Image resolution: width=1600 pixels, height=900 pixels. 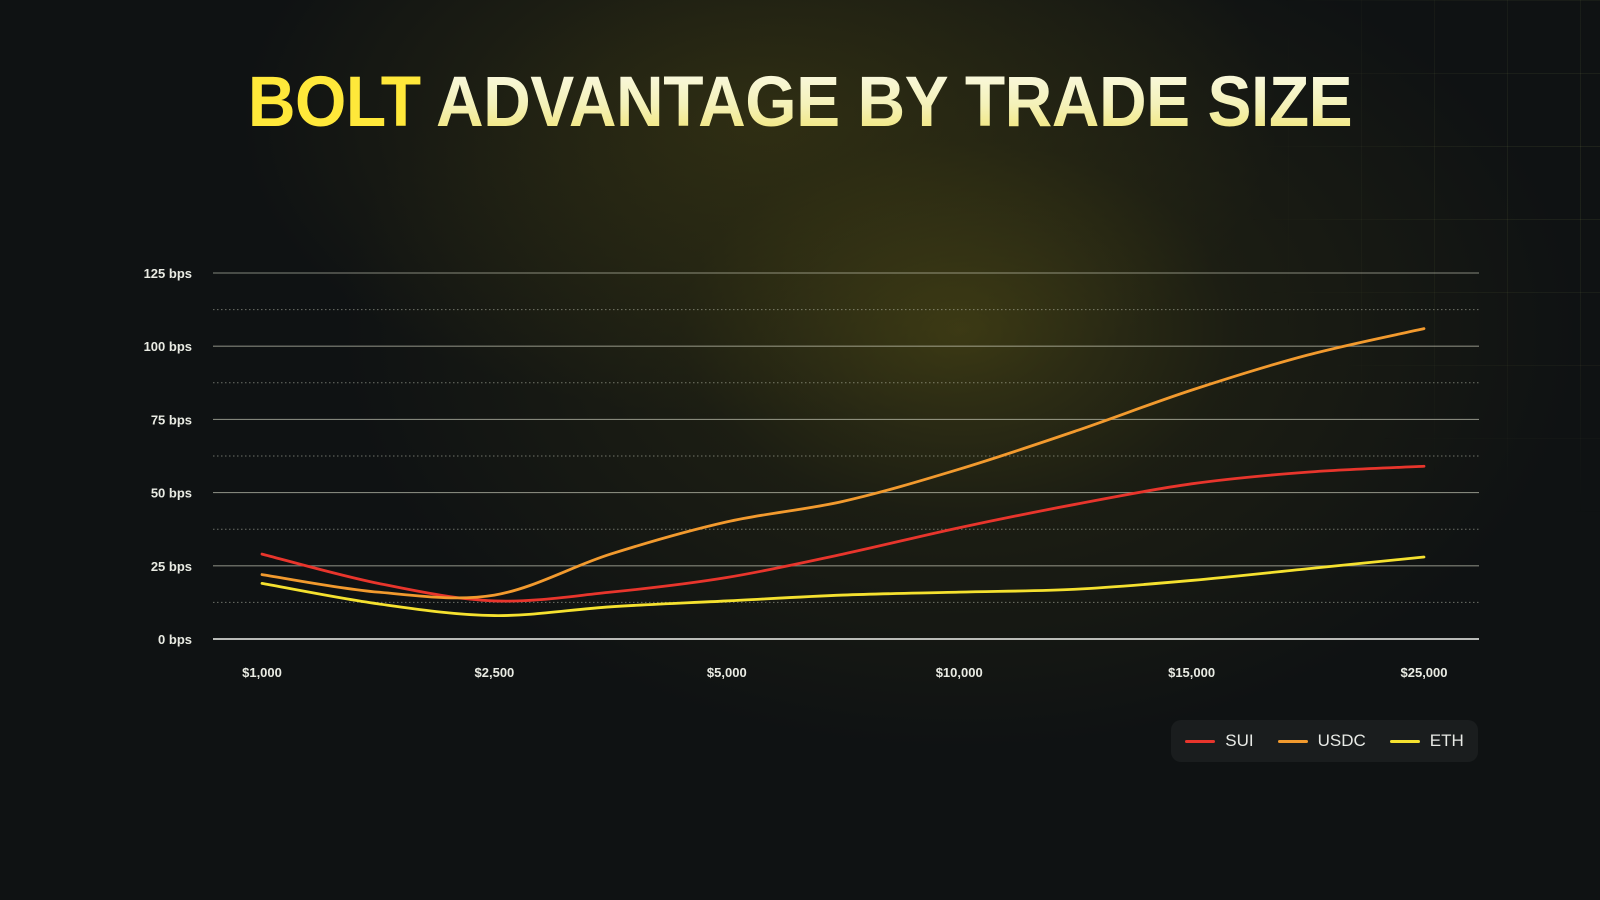 I want to click on y-tick-label: 25 bps, so click(x=171, y=566).